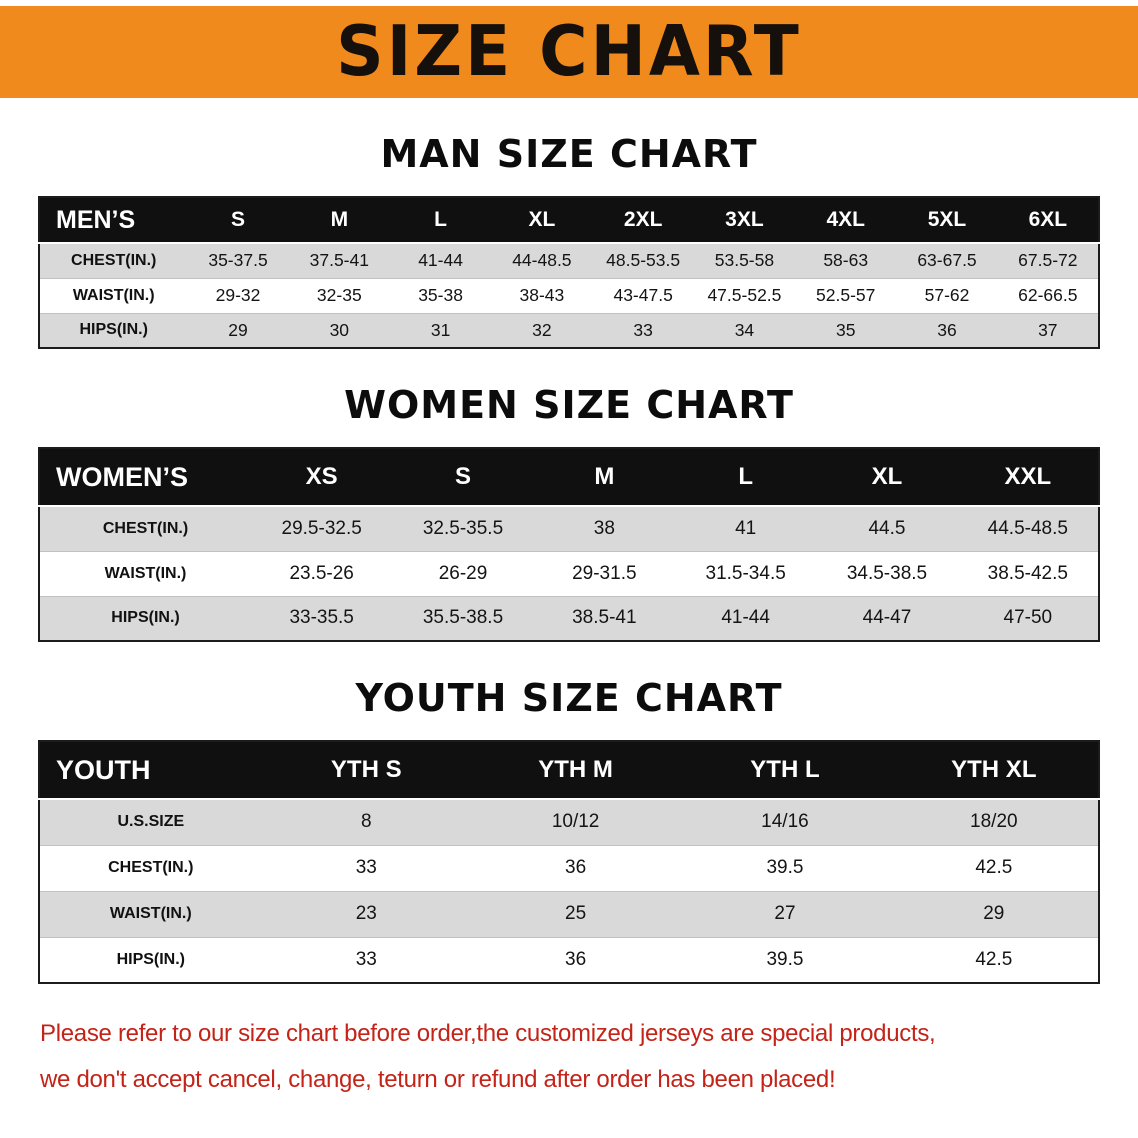  What do you see at coordinates (575, 770) in the screenshot?
I see `size-header-cell: YTH M` at bounding box center [575, 770].